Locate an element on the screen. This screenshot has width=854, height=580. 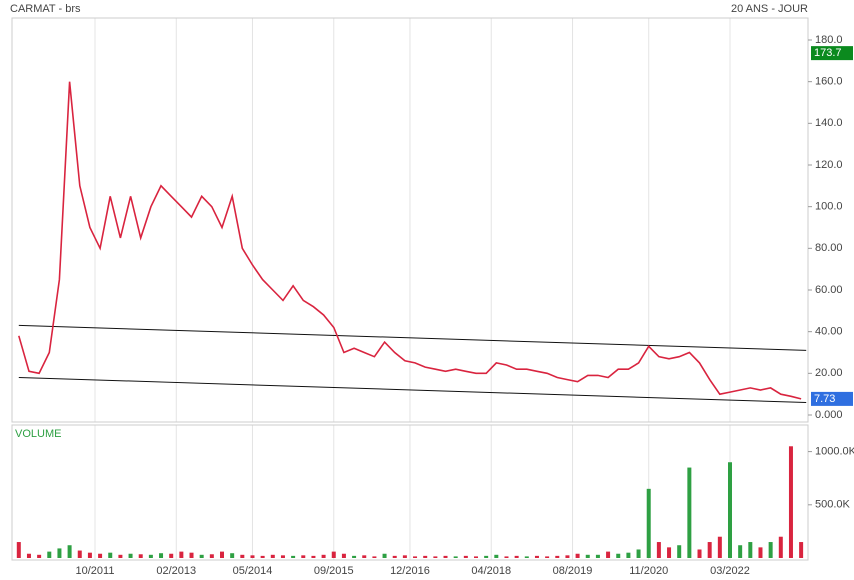
y-tick-label: 120.0 is located at coordinates (829, 165).